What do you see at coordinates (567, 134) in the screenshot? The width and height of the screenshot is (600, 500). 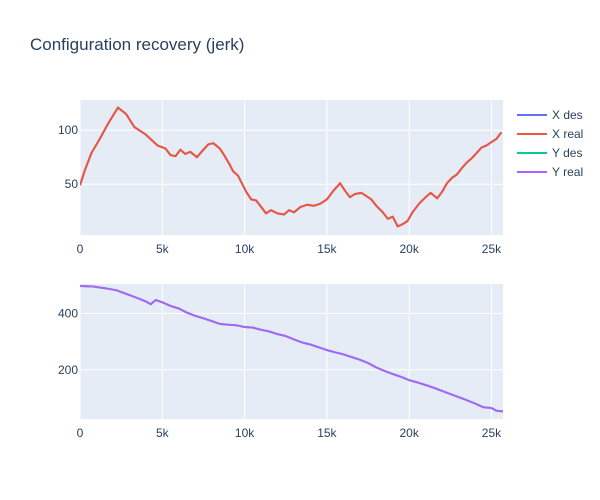 I see `legend-label: X real` at bounding box center [567, 134].